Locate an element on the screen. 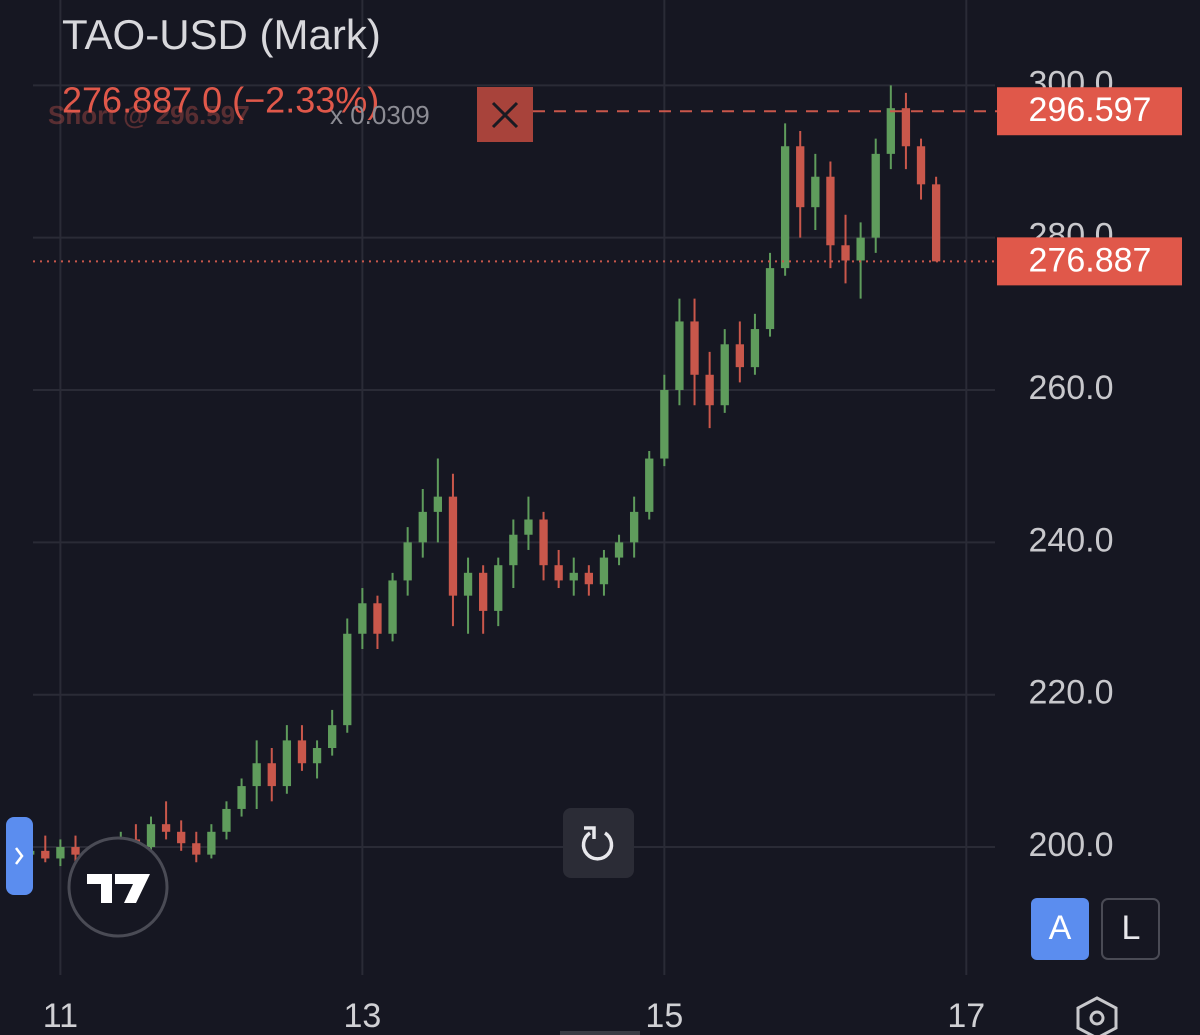 The image size is (1200, 1035). close-position-button is located at coordinates (505, 114).